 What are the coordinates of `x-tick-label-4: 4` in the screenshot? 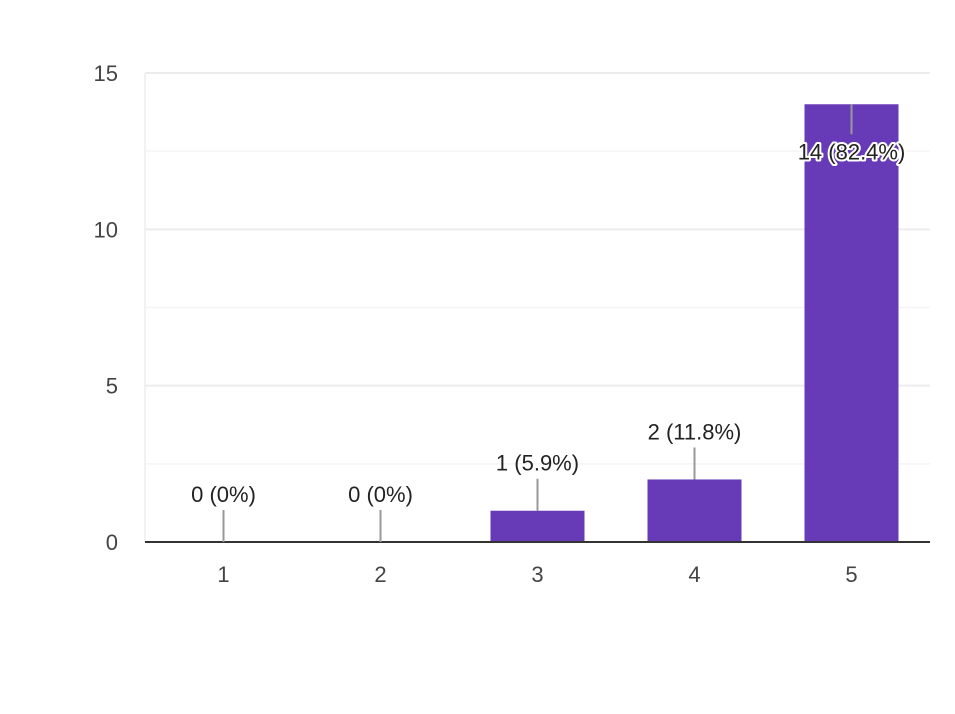 It's located at (694, 574).